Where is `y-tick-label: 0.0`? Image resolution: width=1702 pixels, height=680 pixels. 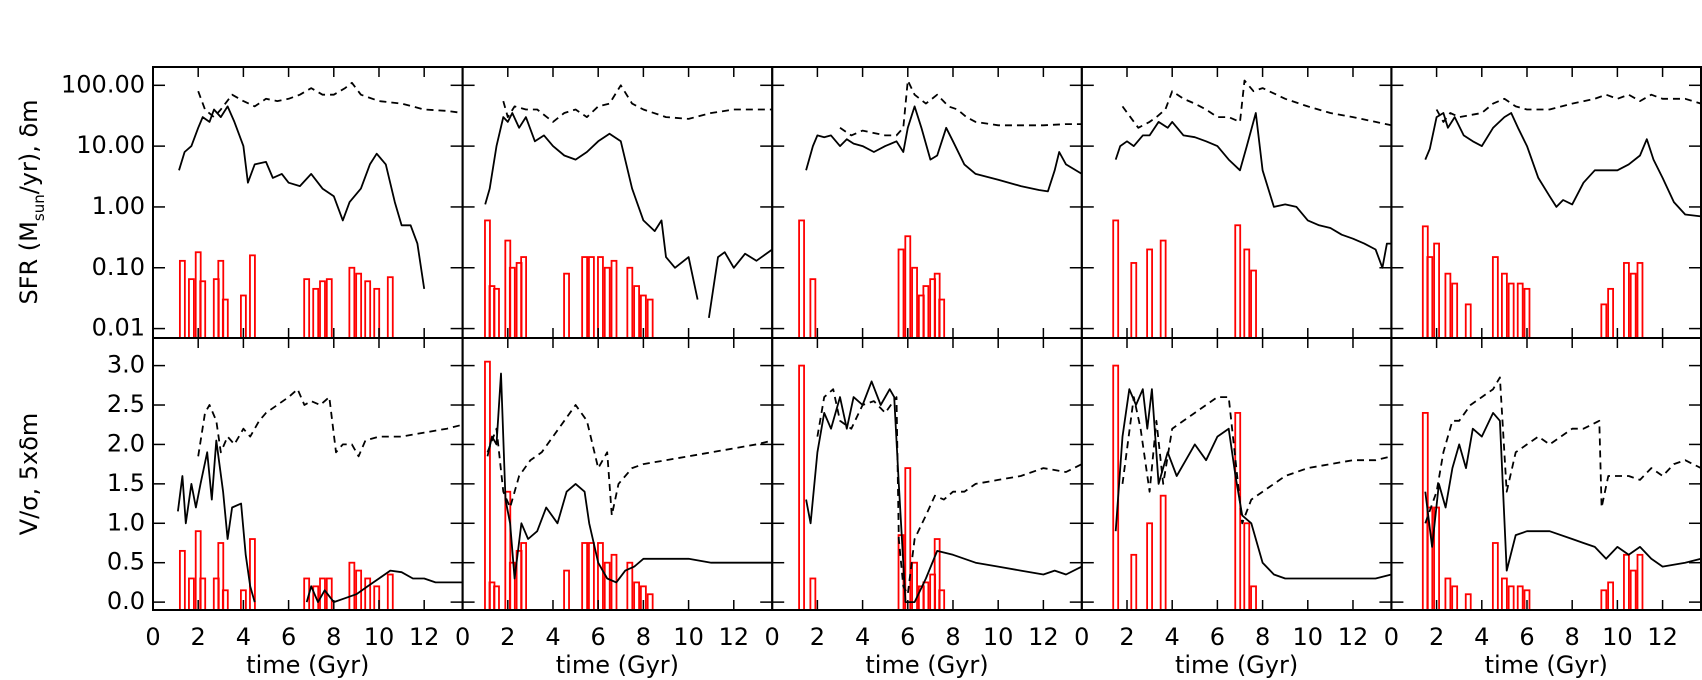 y-tick-label: 0.0 is located at coordinates (126, 601).